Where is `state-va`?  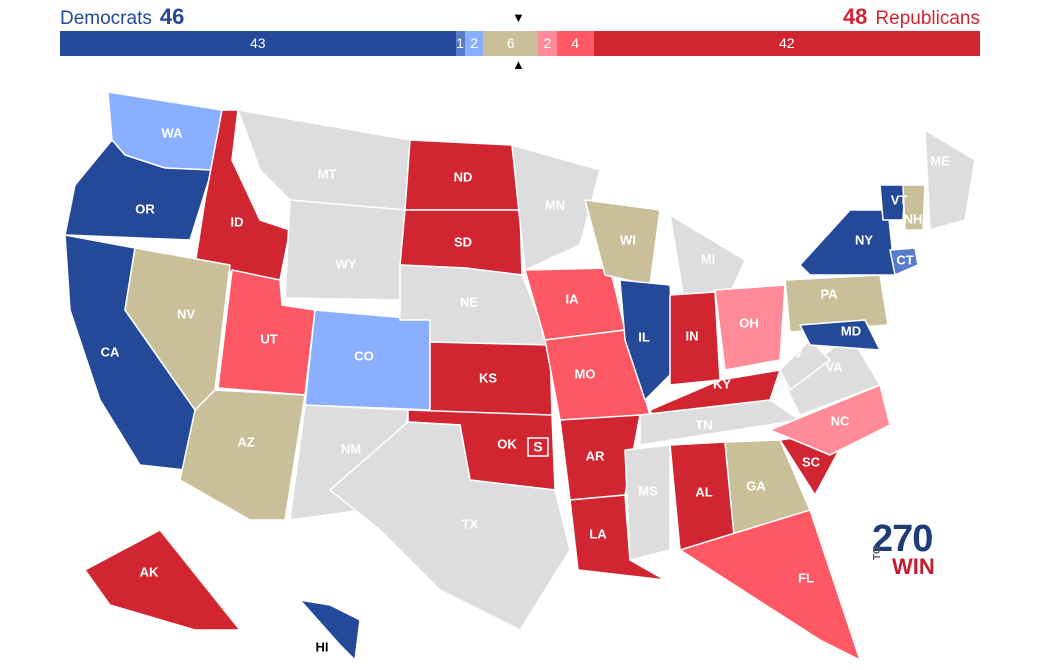
state-va is located at coordinates (832, 375).